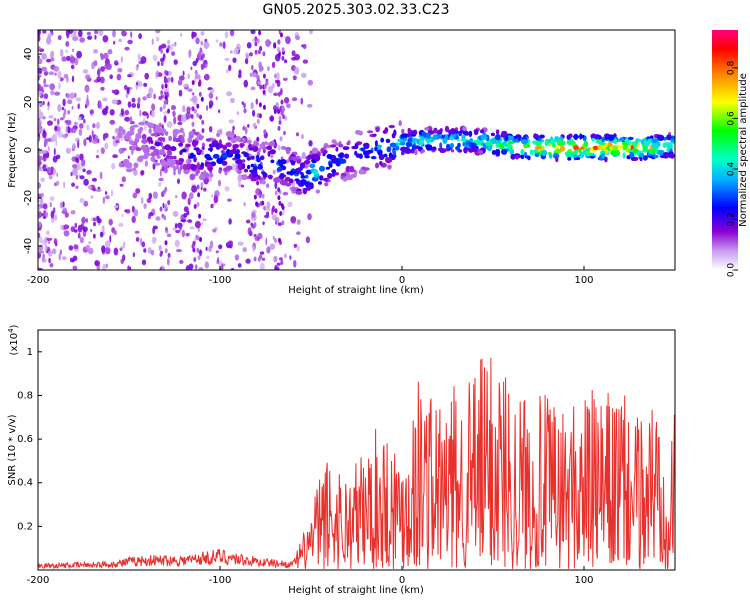 The image size is (750, 600). I want to click on snr-y-ticks: 0.2 0.4 0.6 0.8 1, so click(29, 439).